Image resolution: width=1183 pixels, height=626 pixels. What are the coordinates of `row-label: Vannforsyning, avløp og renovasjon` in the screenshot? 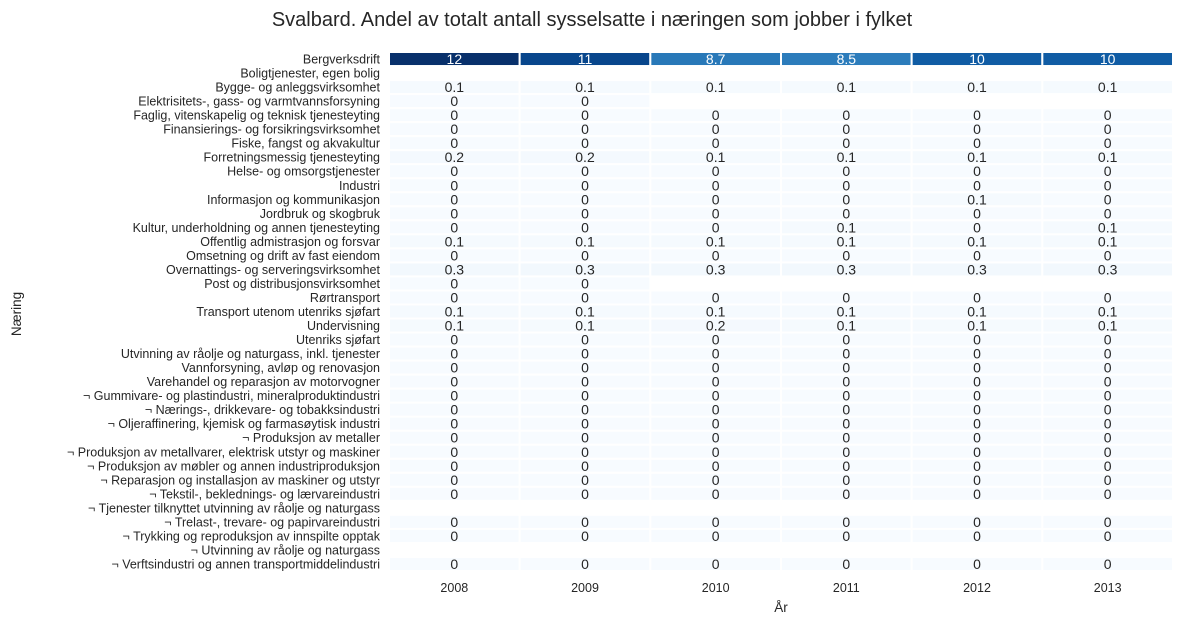 It's located at (281, 368).